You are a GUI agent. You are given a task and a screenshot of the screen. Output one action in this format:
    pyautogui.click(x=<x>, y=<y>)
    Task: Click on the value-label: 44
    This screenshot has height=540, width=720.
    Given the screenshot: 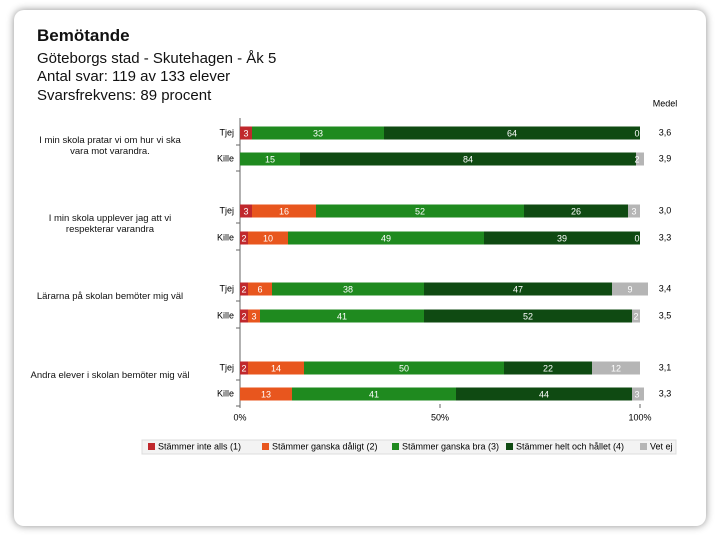 What is the action you would take?
    pyautogui.click(x=544, y=394)
    